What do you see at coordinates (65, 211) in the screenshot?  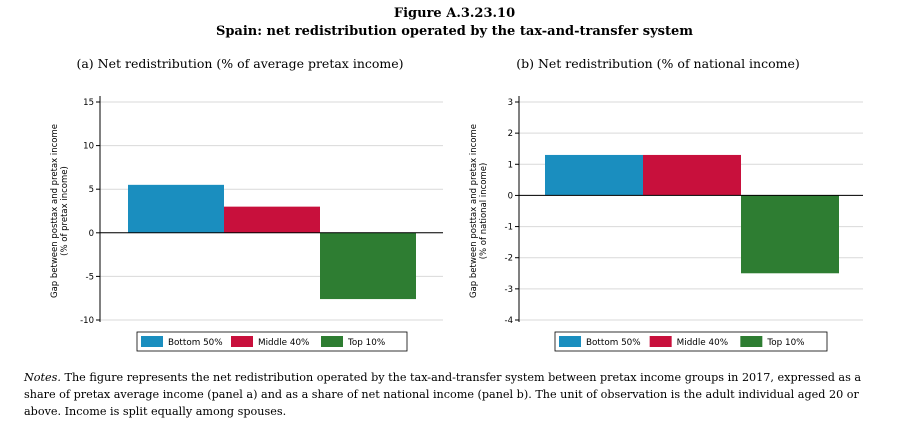 I see `panel-a-y-axis-label: (% of pretax income)` at bounding box center [65, 211].